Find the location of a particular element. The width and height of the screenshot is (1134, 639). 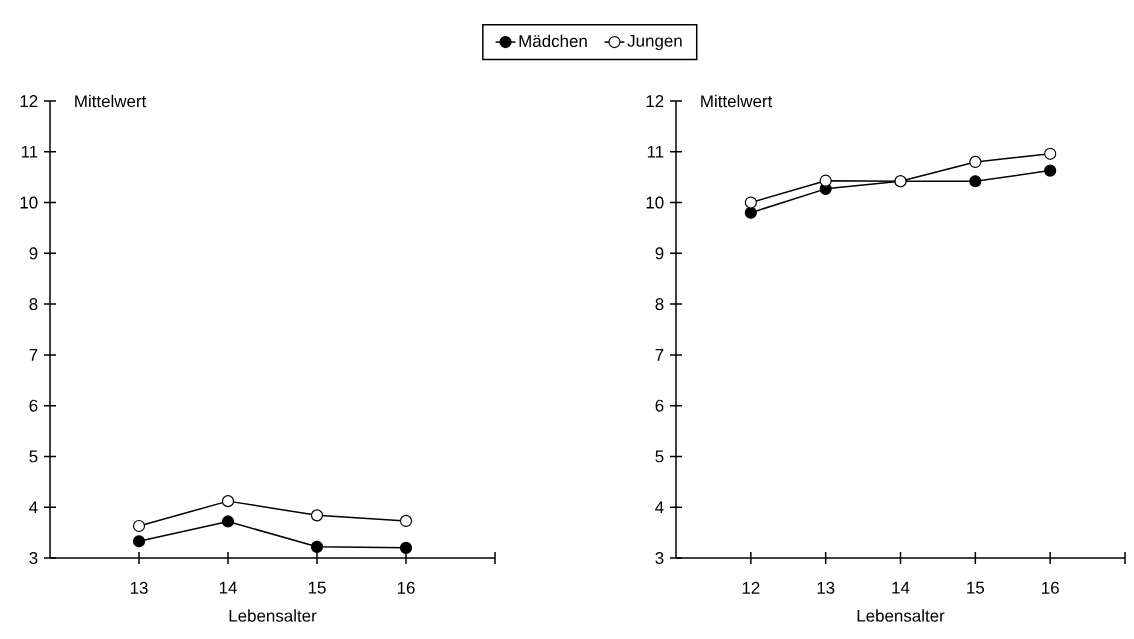

x-tick-label: 12 is located at coordinates (751, 587).